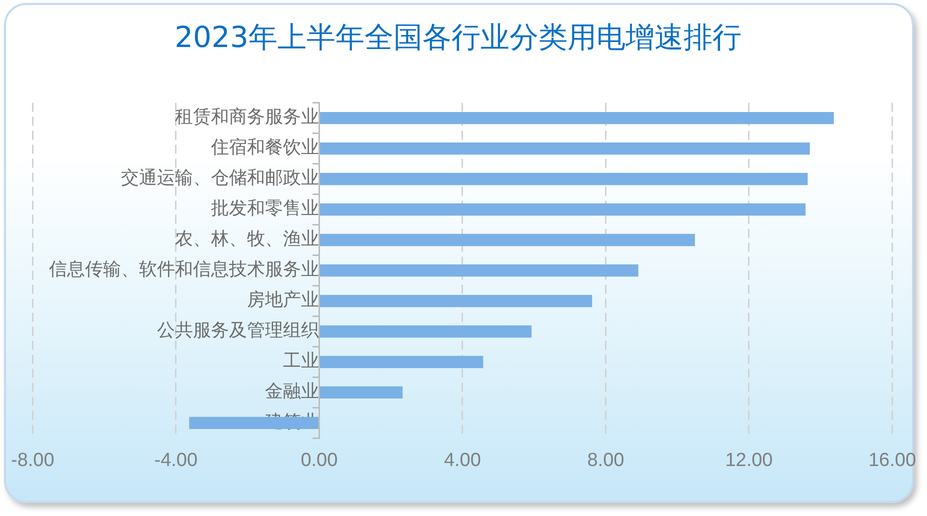  What do you see at coordinates (892, 460) in the screenshot?
I see `x-tick-label: 16.00` at bounding box center [892, 460].